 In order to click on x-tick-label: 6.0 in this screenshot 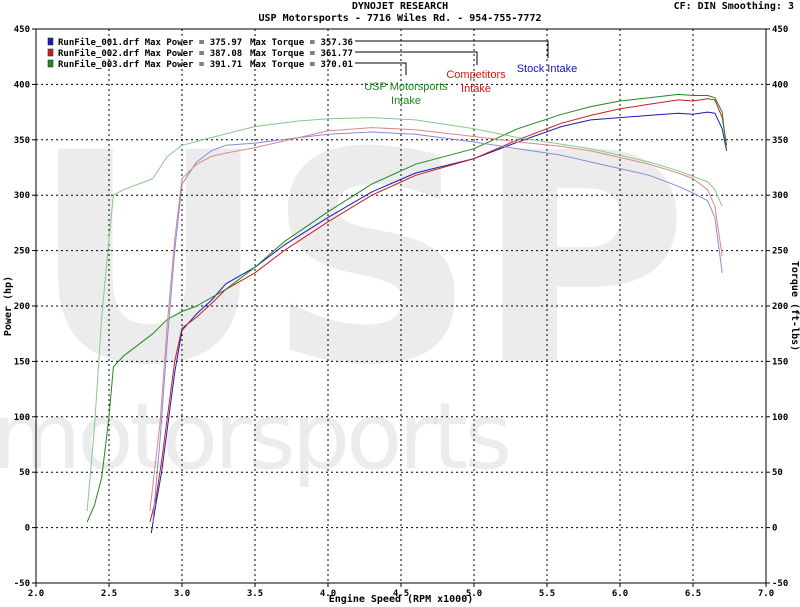, I will do `click(620, 594)`.